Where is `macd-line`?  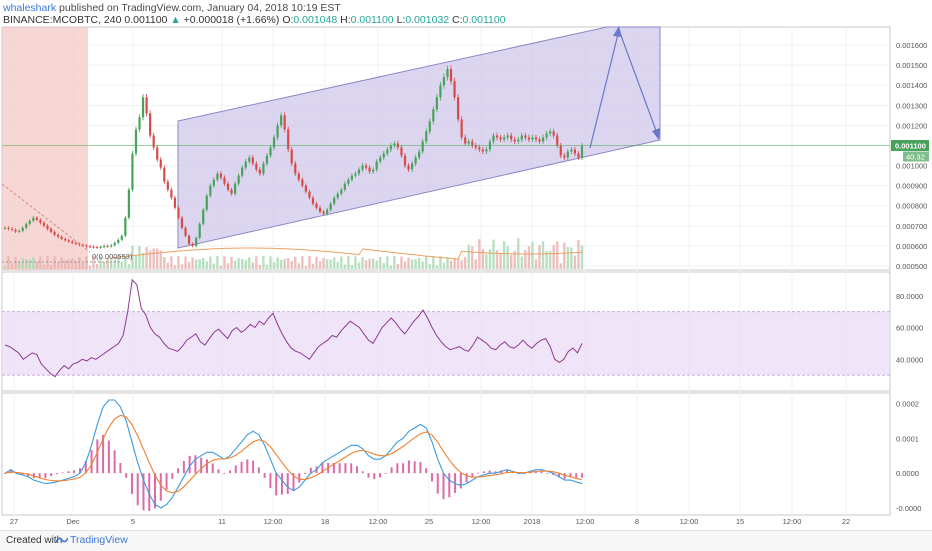 macd-line is located at coordinates (293, 454).